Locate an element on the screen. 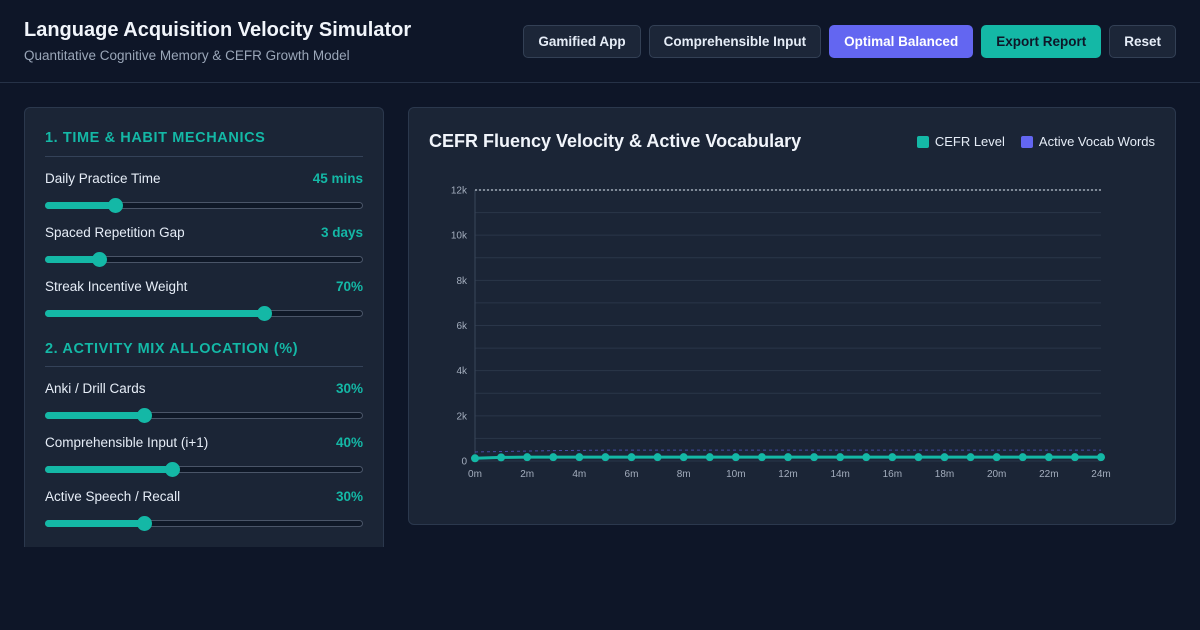 The image size is (1200, 630). x-tick-label: 24m is located at coordinates (1100, 474).